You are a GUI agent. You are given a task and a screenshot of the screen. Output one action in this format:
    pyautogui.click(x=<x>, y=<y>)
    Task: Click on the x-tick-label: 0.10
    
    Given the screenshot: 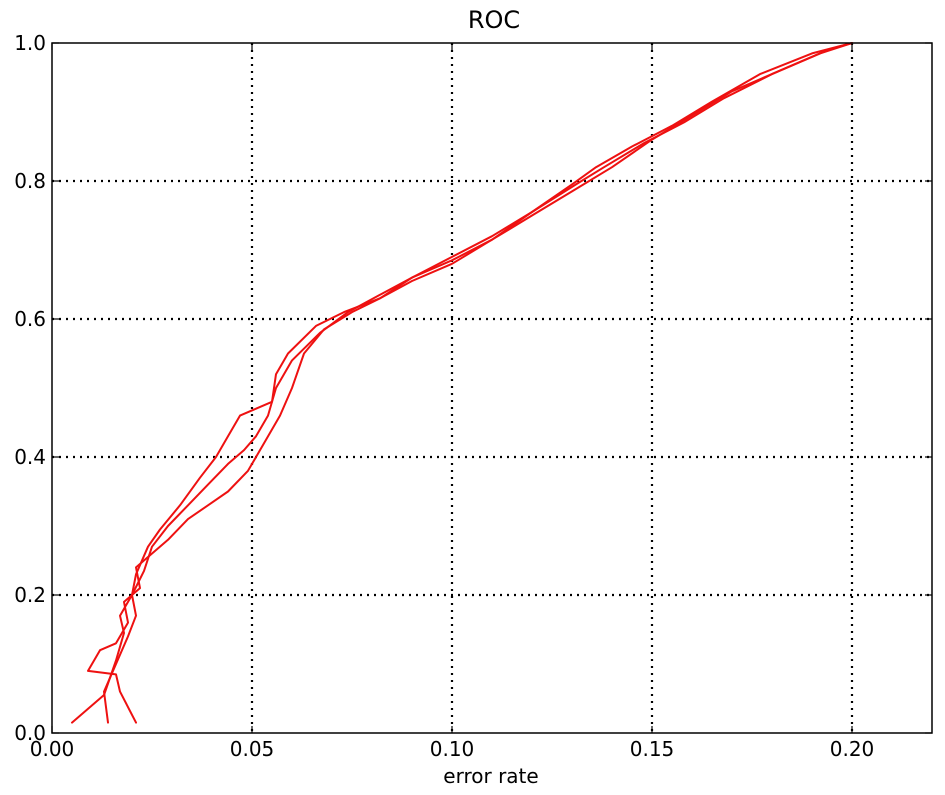 What is the action you would take?
    pyautogui.click(x=452, y=749)
    